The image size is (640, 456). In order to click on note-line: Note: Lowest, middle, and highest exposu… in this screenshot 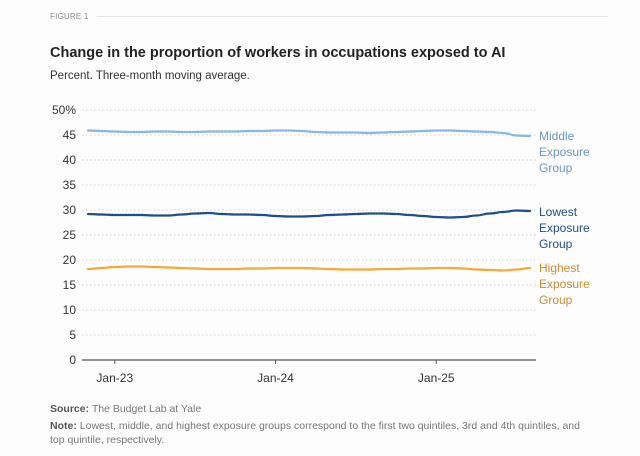, I will do `click(320, 433)`.